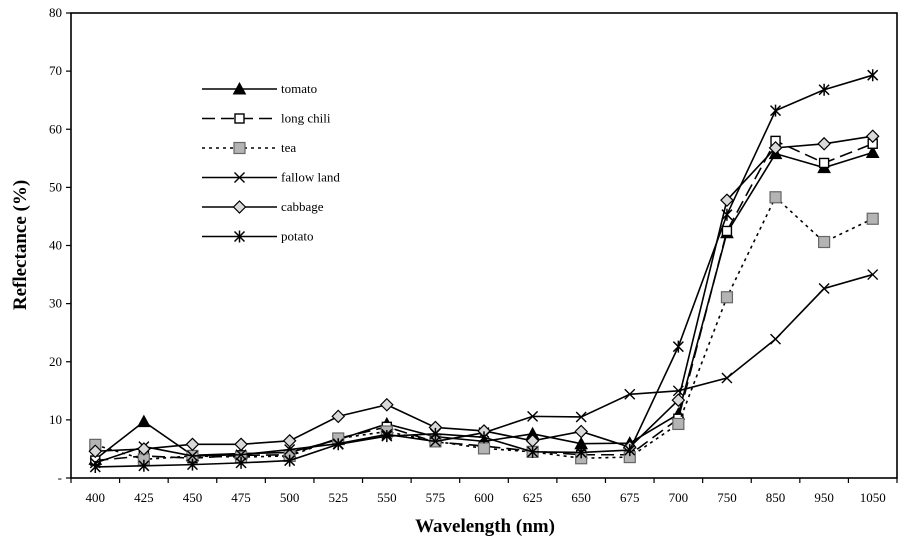  What do you see at coordinates (630, 497) in the screenshot?
I see `x-tick-label: 675` at bounding box center [630, 497].